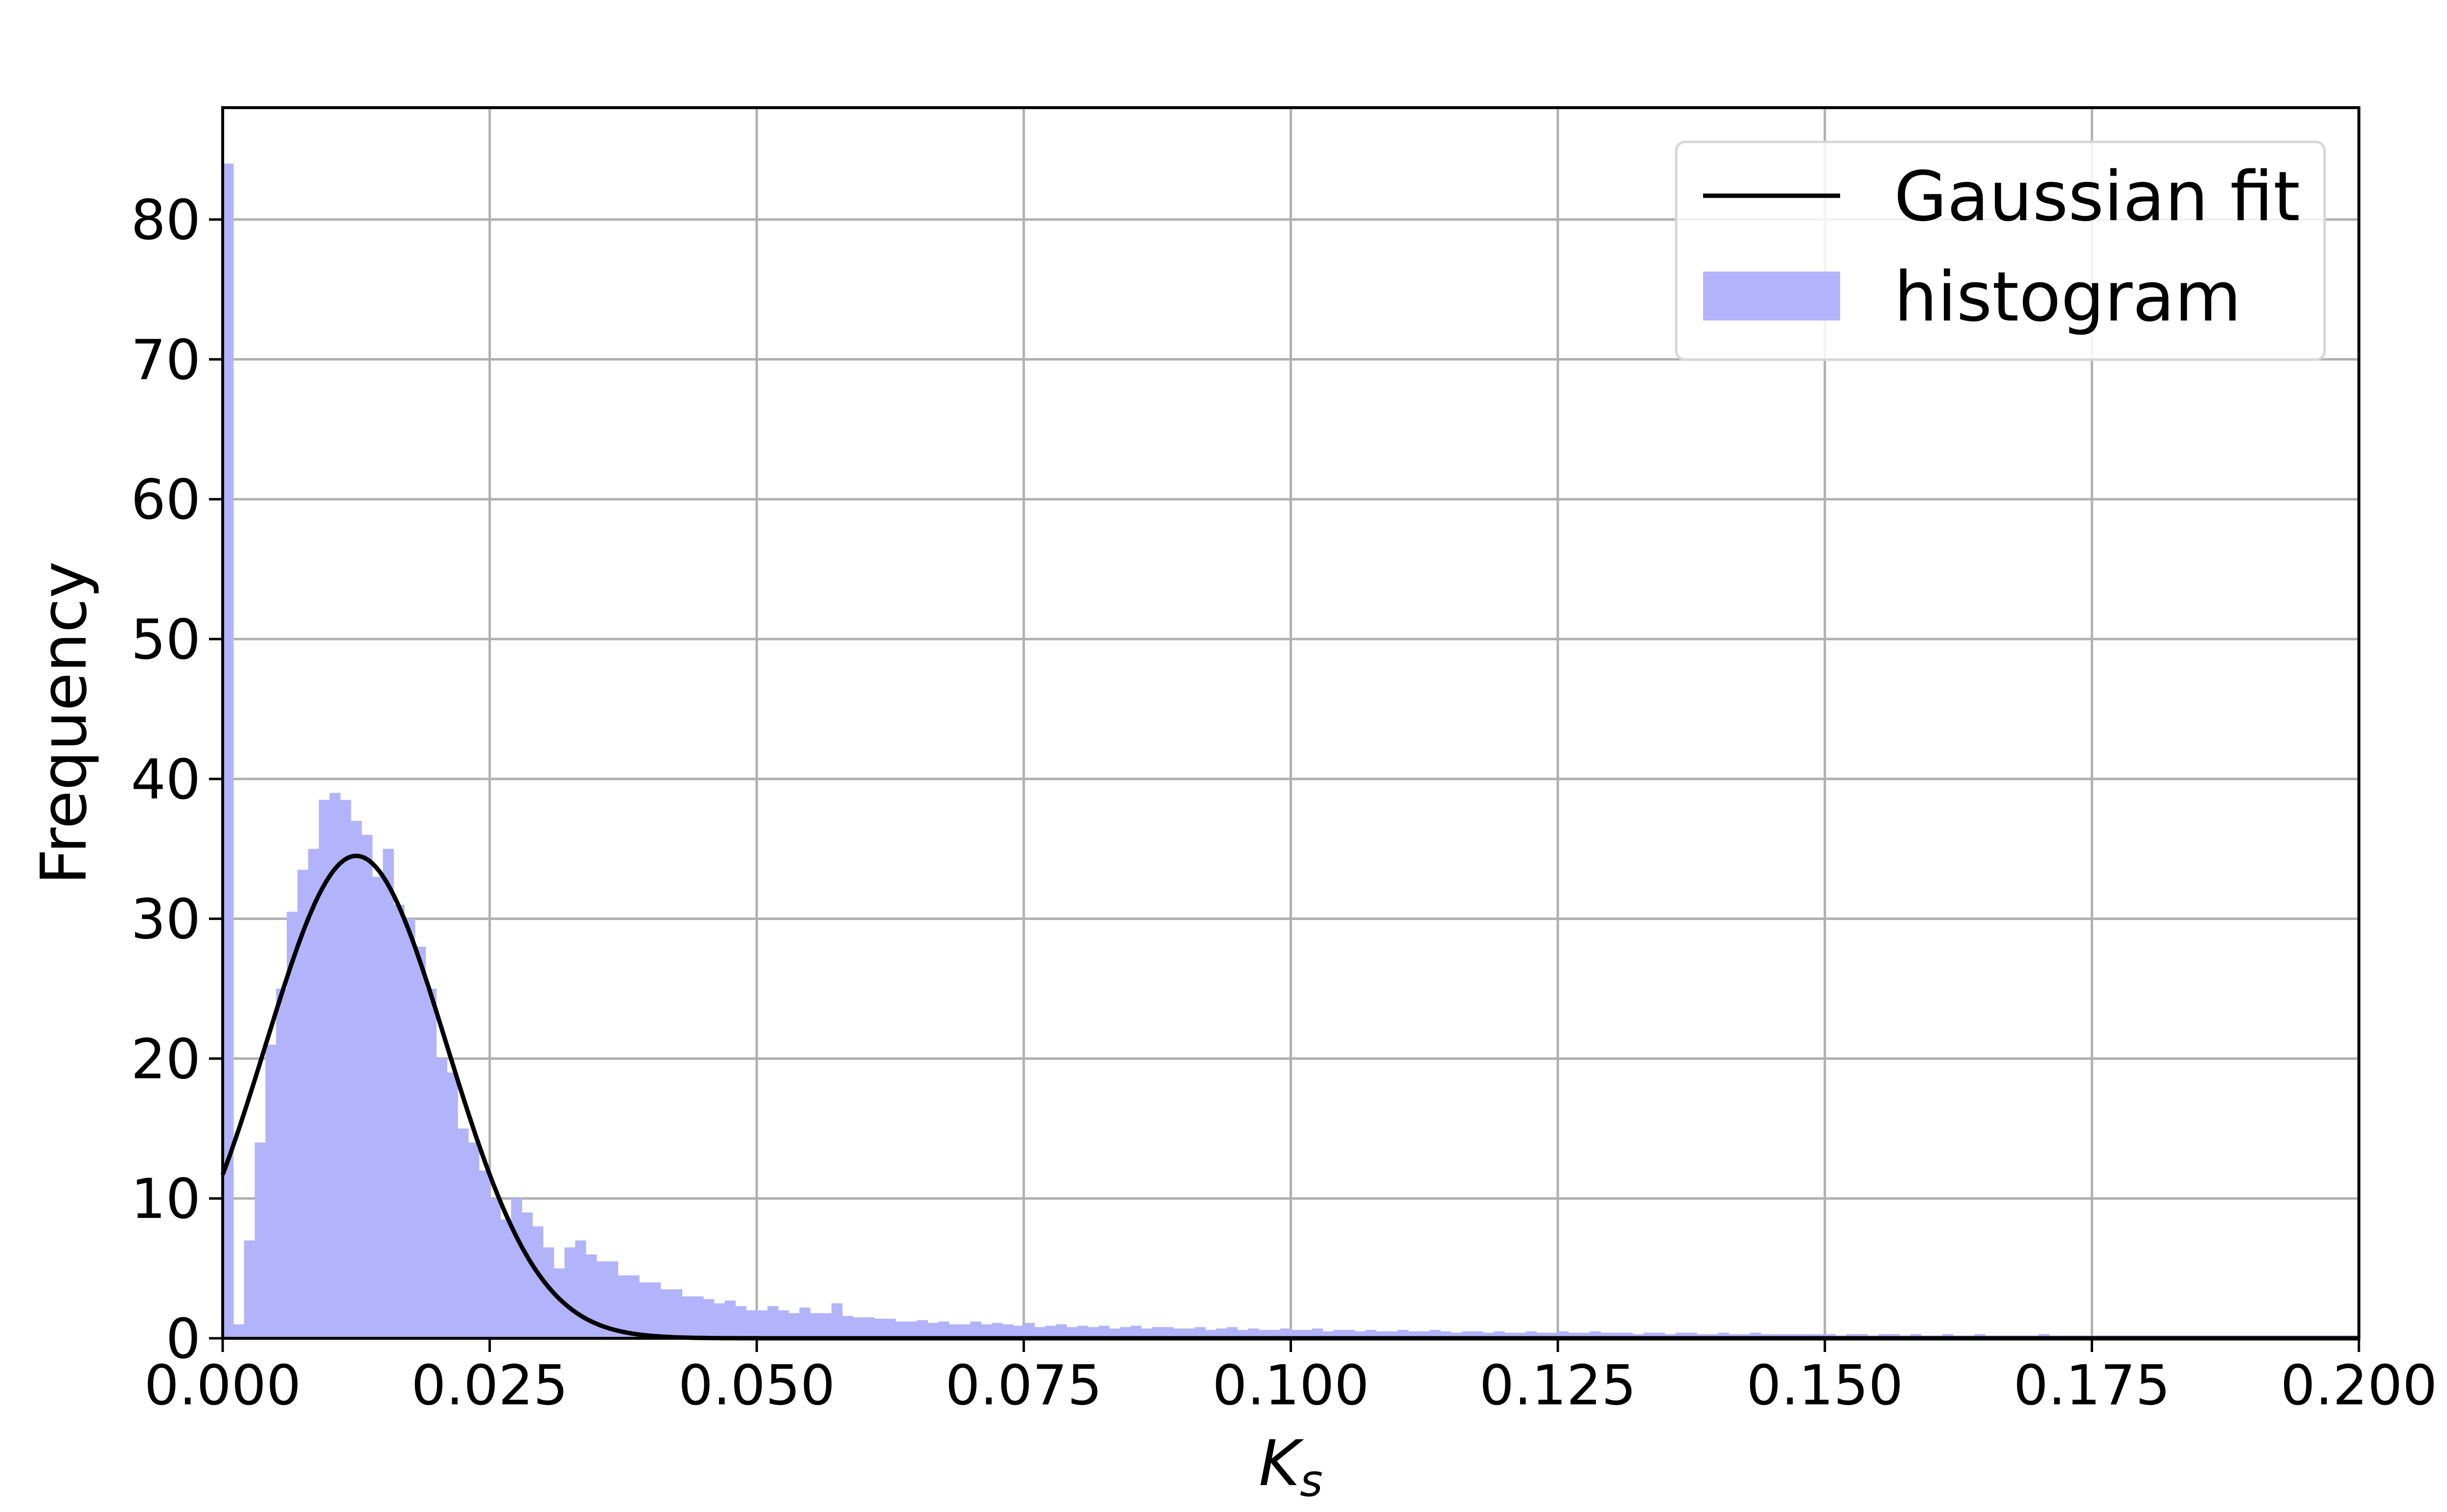 The height and width of the screenshot is (1512, 2447). Describe the element at coordinates (1282, 1463) in the screenshot. I see `x-axis-label-main: K` at that location.